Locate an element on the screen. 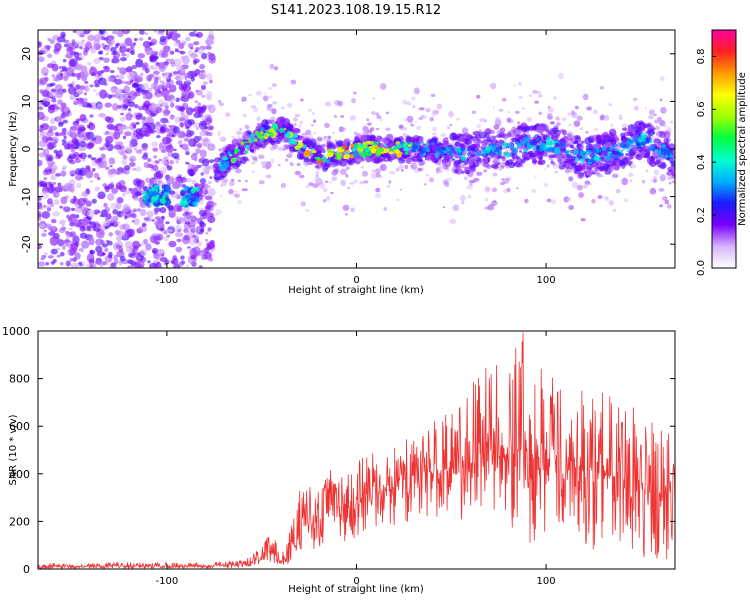 This screenshot has height=604, width=750. y-tick-label: 600 is located at coordinates (19, 426).